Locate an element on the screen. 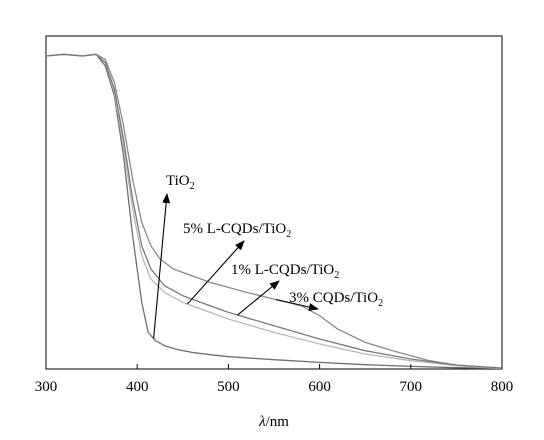 Image resolution: width=544 pixels, height=440 pixels. annotation-label-2: 1% L-CQDs/TiO2 is located at coordinates (285, 271).